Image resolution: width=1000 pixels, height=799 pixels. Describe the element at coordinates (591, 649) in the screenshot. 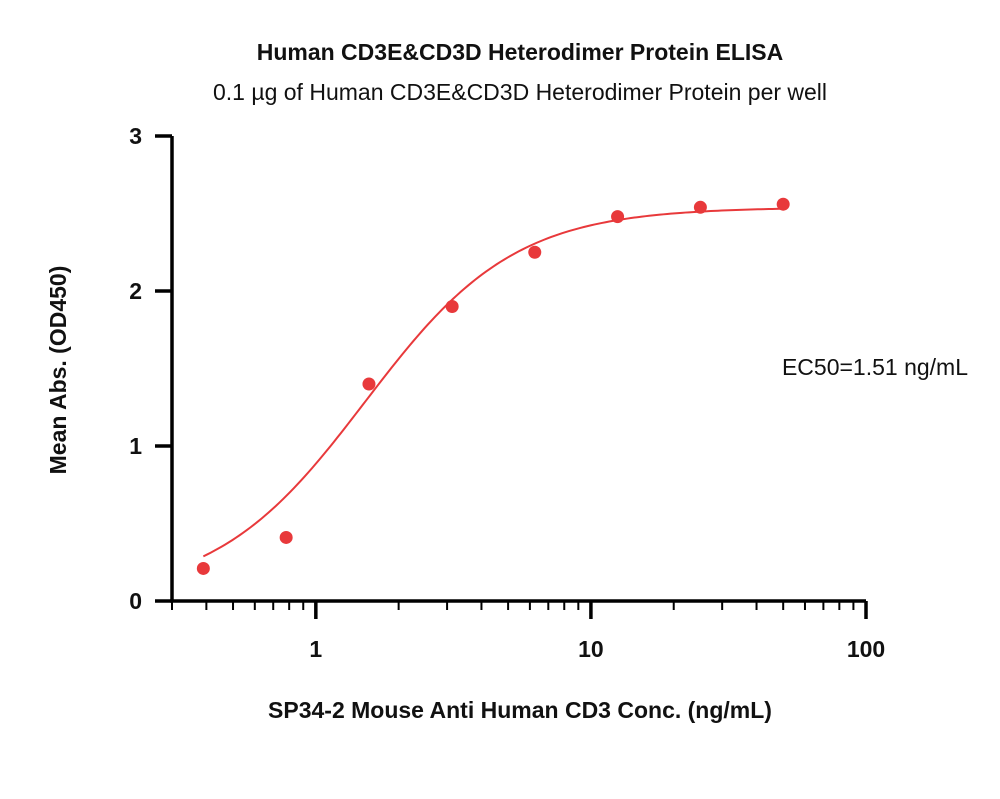

I see `x-tick-label: 10` at that location.